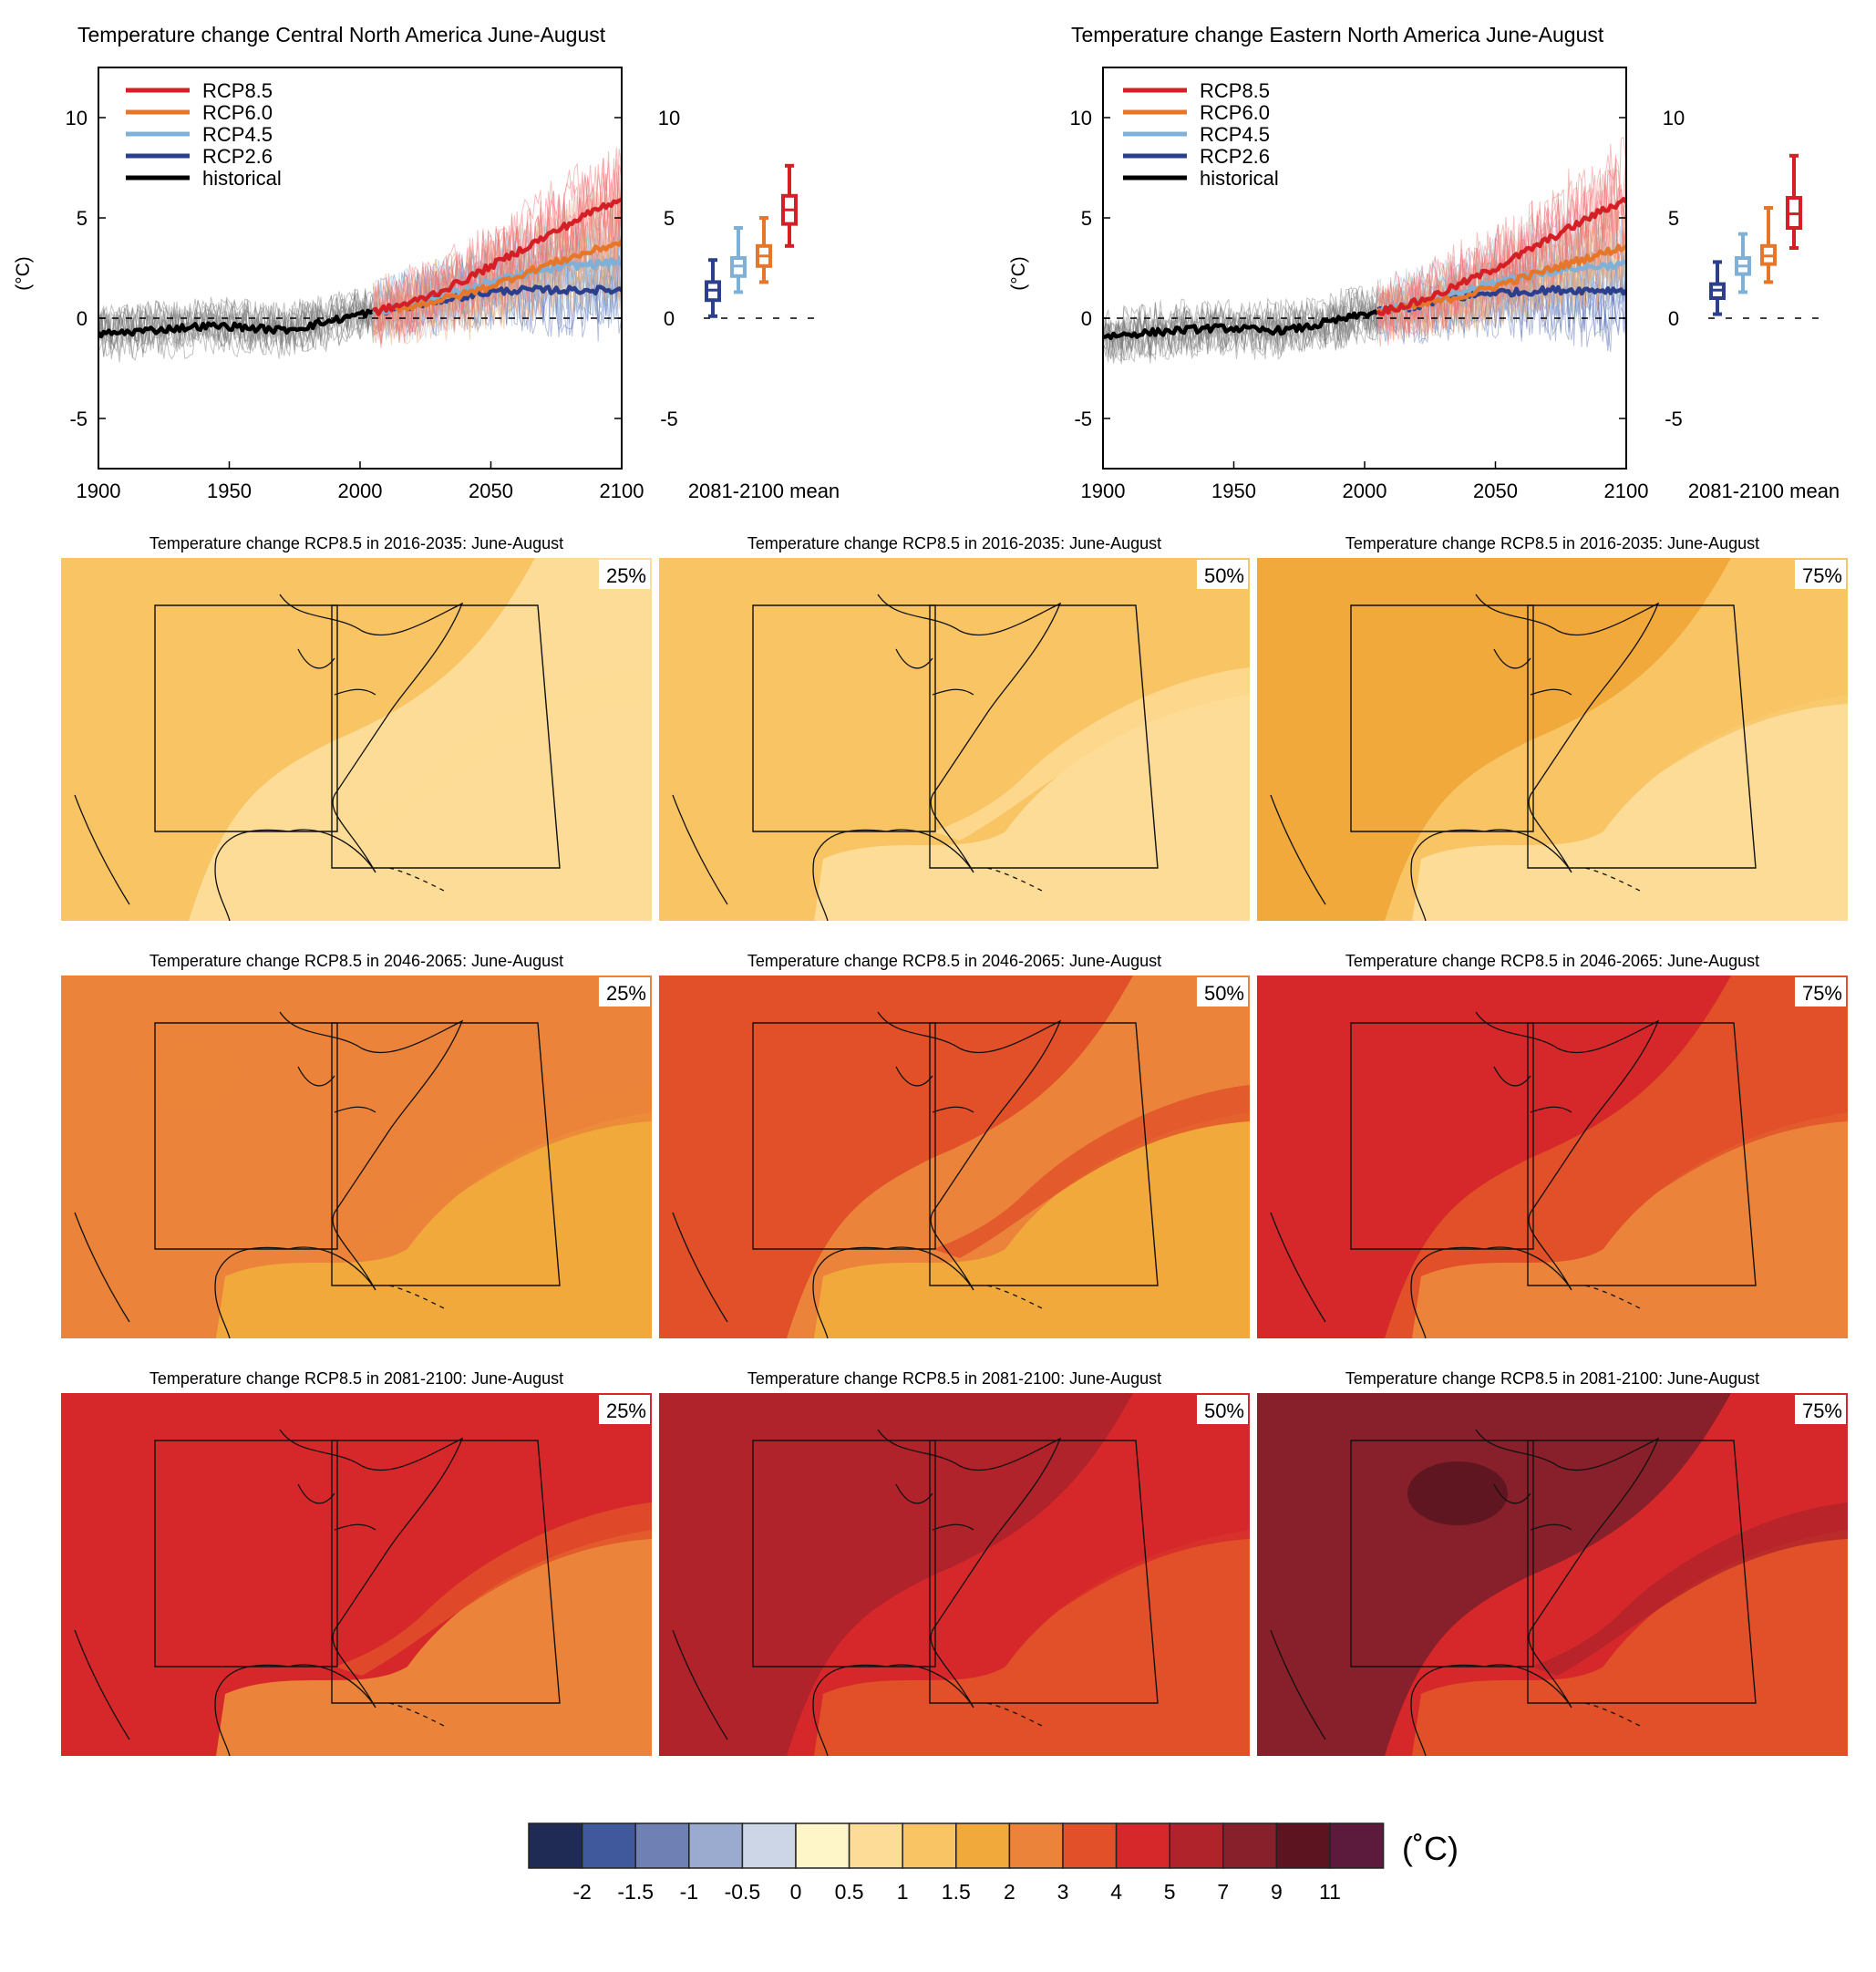 Image resolution: width=1876 pixels, height=1972 pixels. What do you see at coordinates (1673, 319) in the screenshot?
I see `y-tick-label-right: 0` at bounding box center [1673, 319].